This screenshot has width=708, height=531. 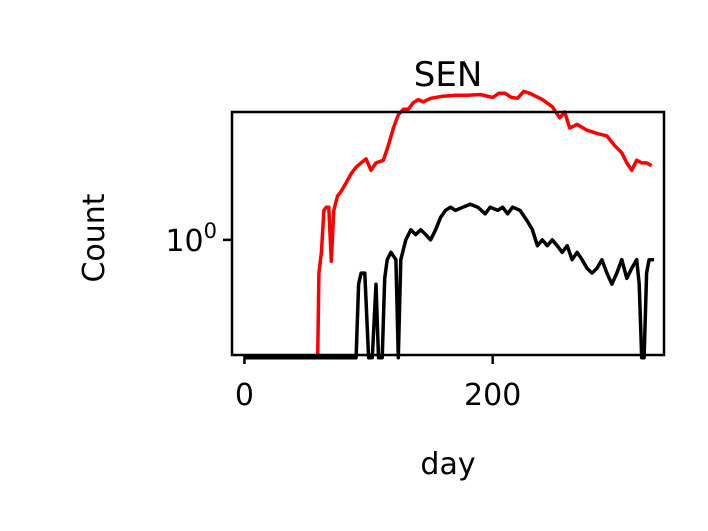 I want to click on y-axis-label: Count, so click(x=94, y=237).